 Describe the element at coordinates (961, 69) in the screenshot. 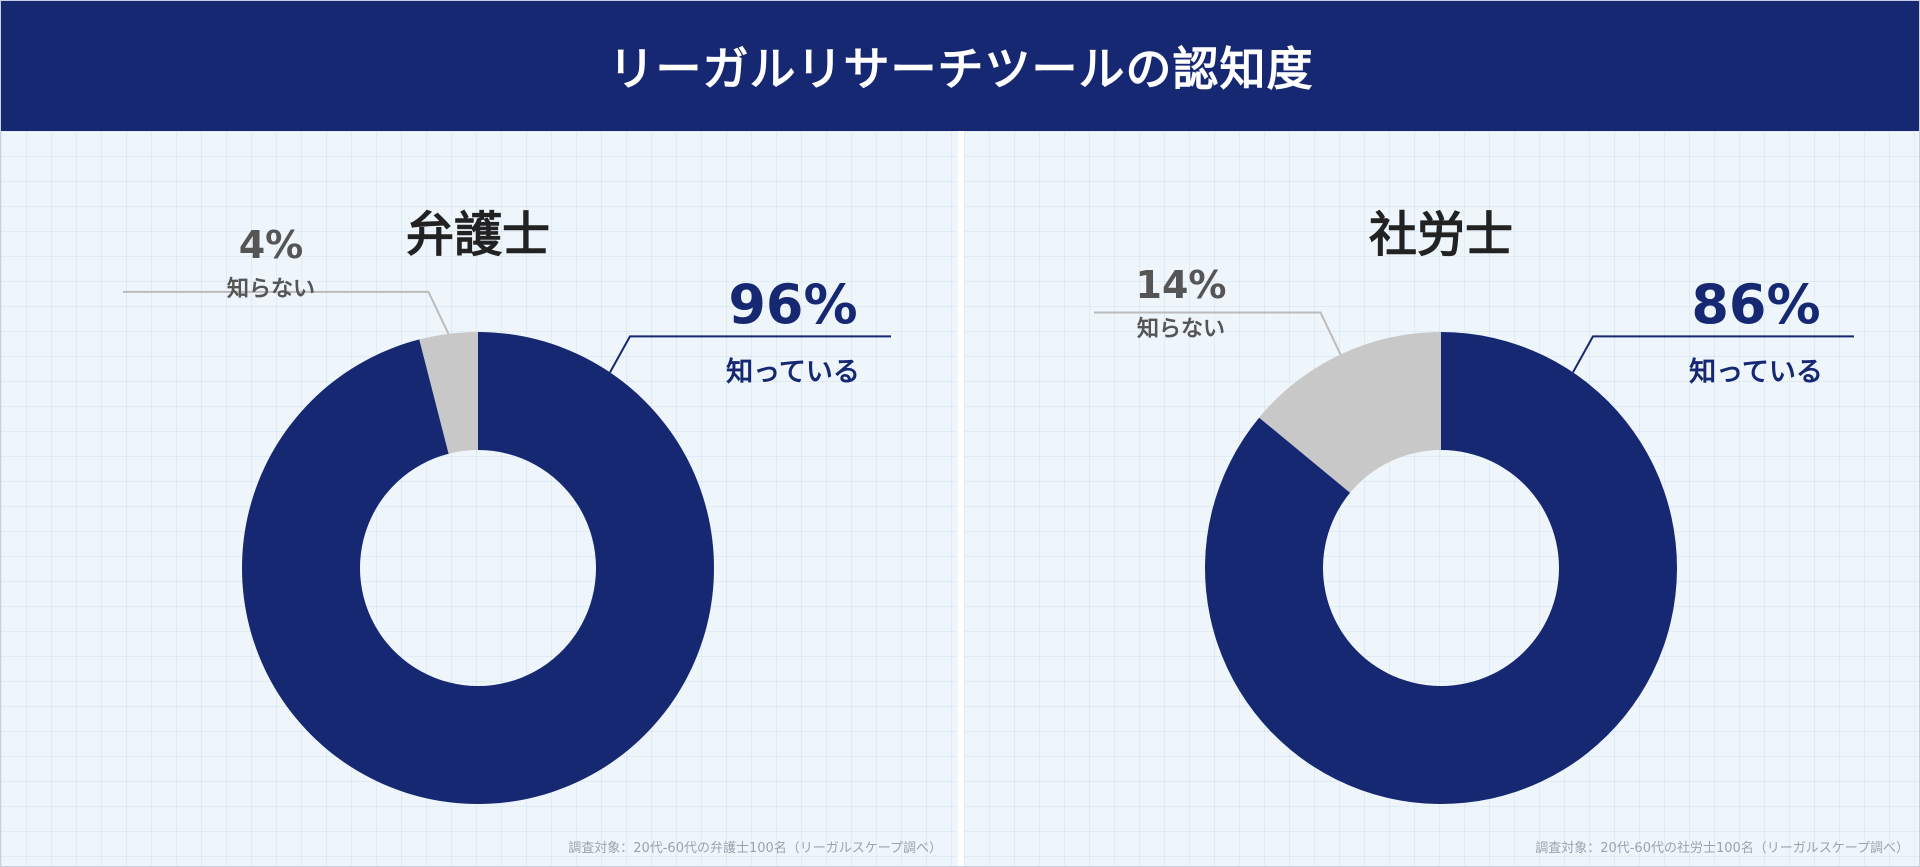

I see `page-title: リーガルリサーチツールの認知度` at that location.